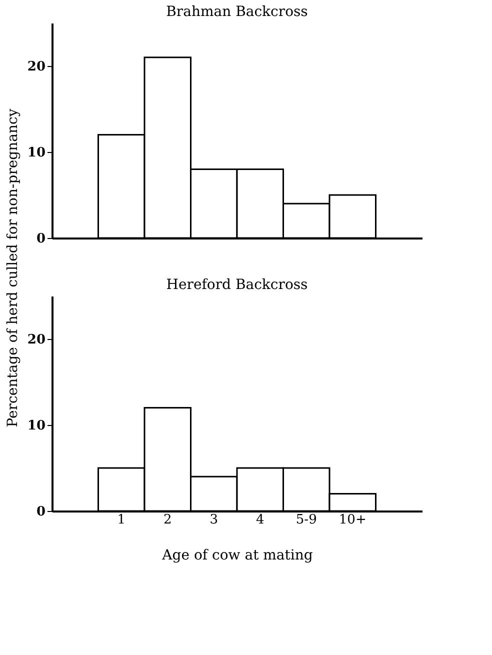 This screenshot has height=655, width=492. What do you see at coordinates (237, 556) in the screenshot?
I see `x-axis-title: Age of cow at mating` at bounding box center [237, 556].